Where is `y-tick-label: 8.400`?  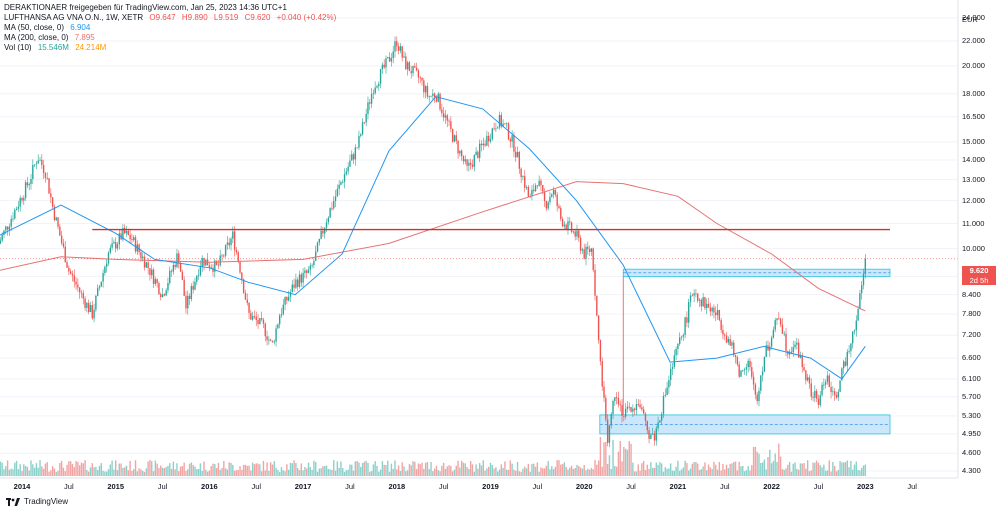
y-tick-label: 8.400 is located at coordinates (971, 294).